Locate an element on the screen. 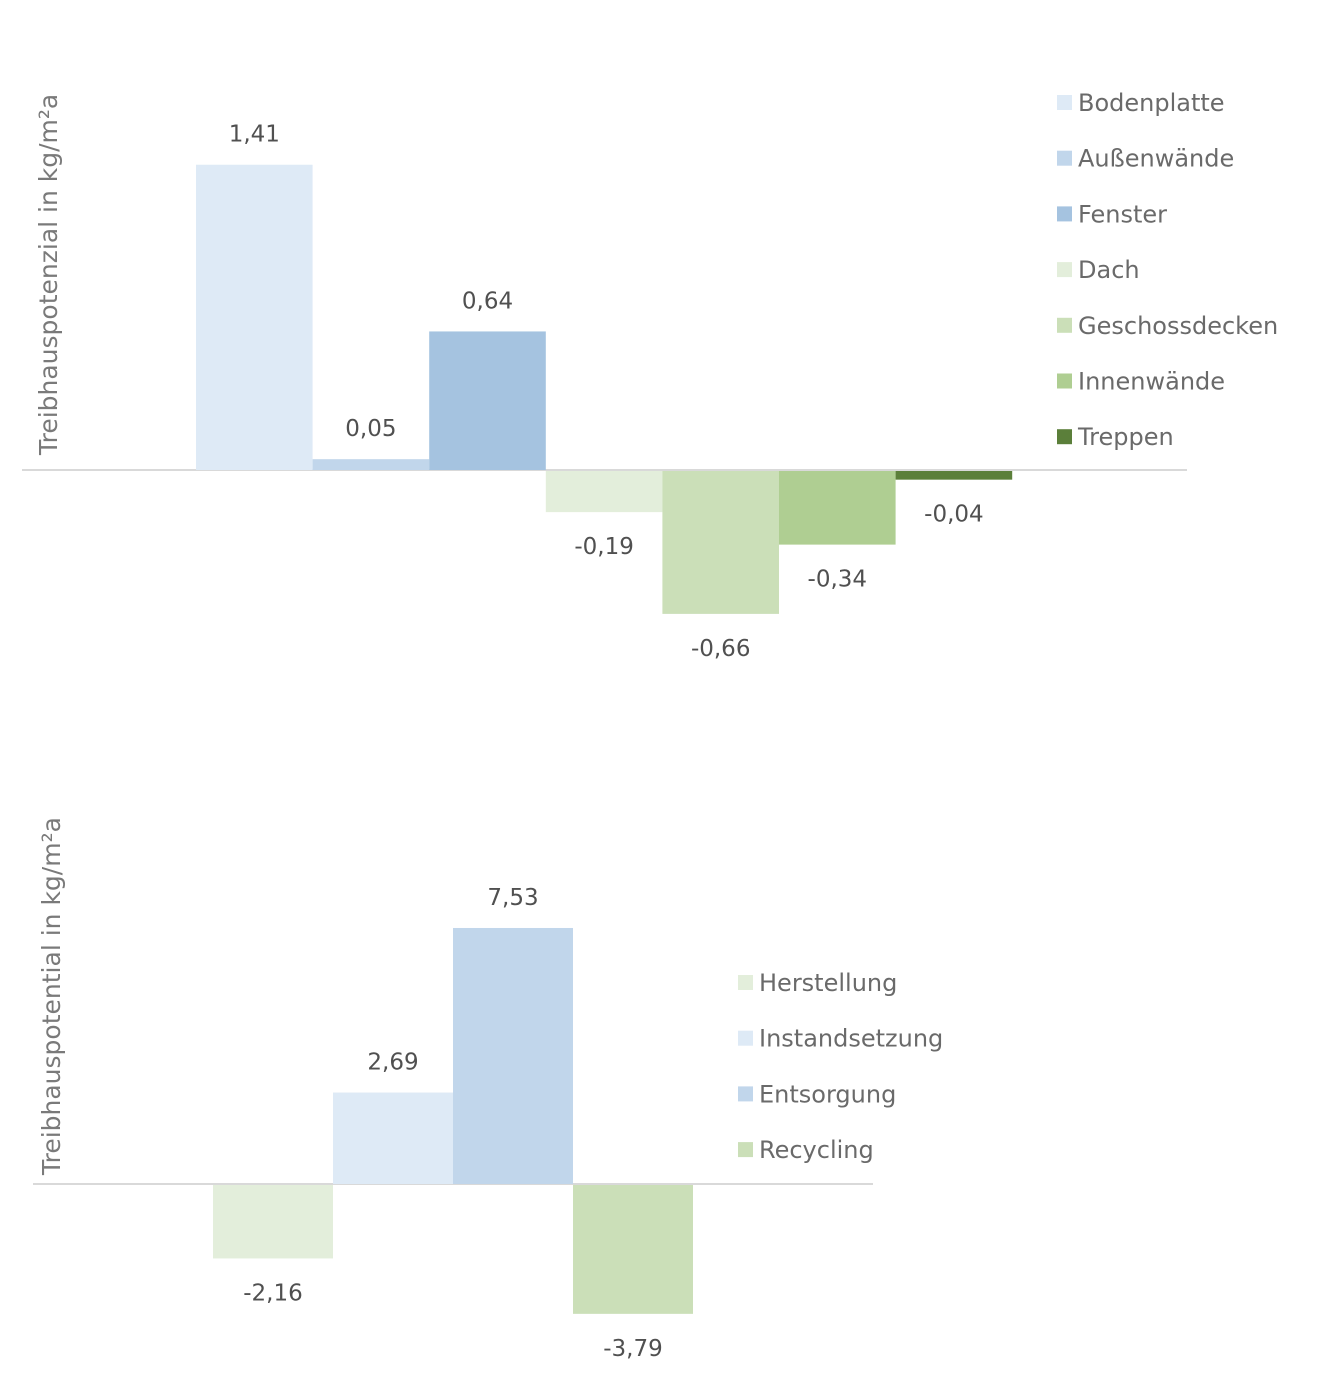  data-label-bodenplatte: 1,41 is located at coordinates (254, 135).